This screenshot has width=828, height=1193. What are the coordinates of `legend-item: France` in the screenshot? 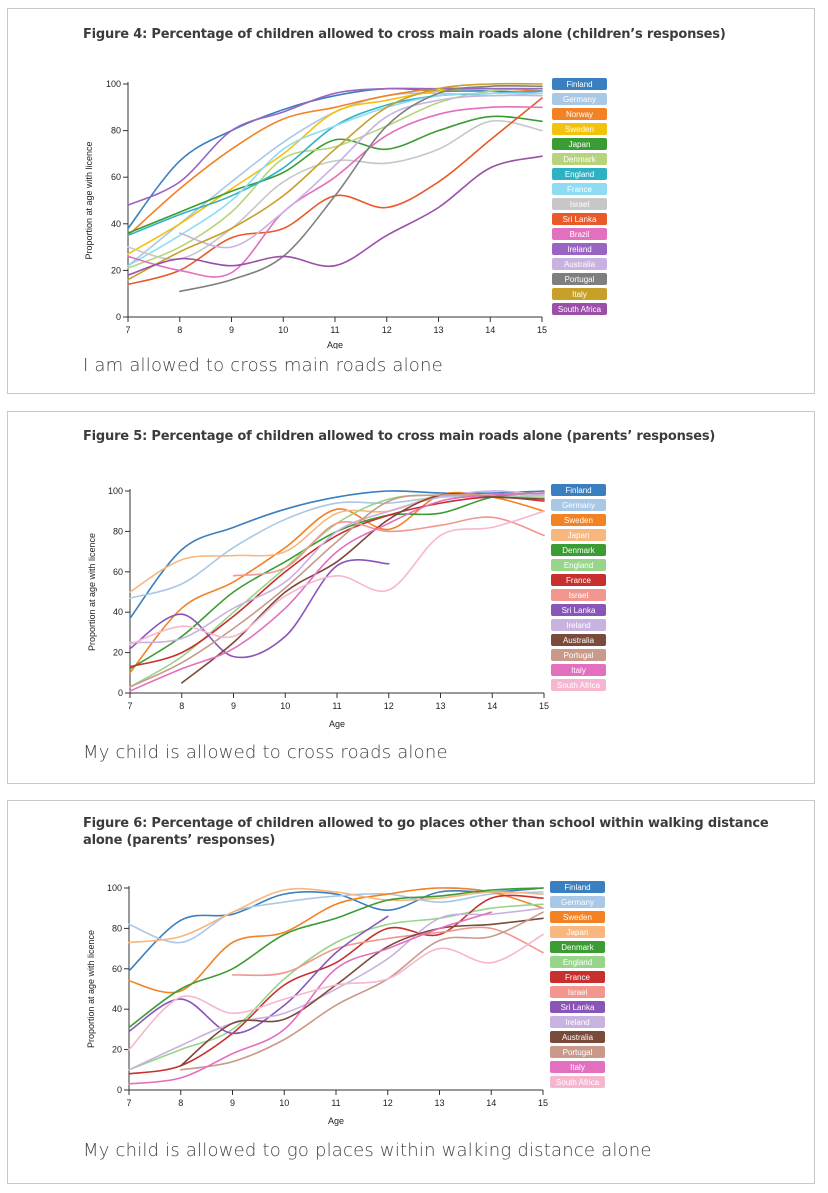 It's located at (579, 189).